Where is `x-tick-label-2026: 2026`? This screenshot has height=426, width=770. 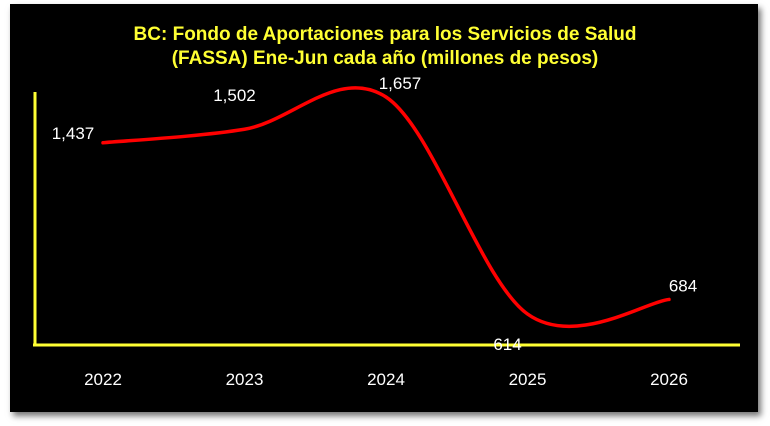 x-tick-label-2026: 2026 is located at coordinates (669, 379).